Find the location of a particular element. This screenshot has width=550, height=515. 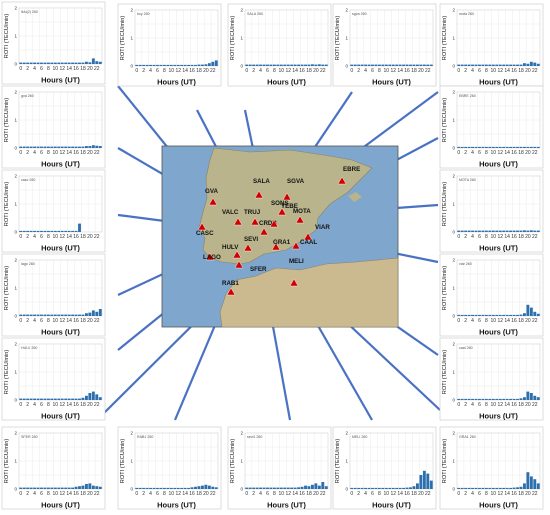

station-label-3: EBRE is located at coordinates (351, 169).